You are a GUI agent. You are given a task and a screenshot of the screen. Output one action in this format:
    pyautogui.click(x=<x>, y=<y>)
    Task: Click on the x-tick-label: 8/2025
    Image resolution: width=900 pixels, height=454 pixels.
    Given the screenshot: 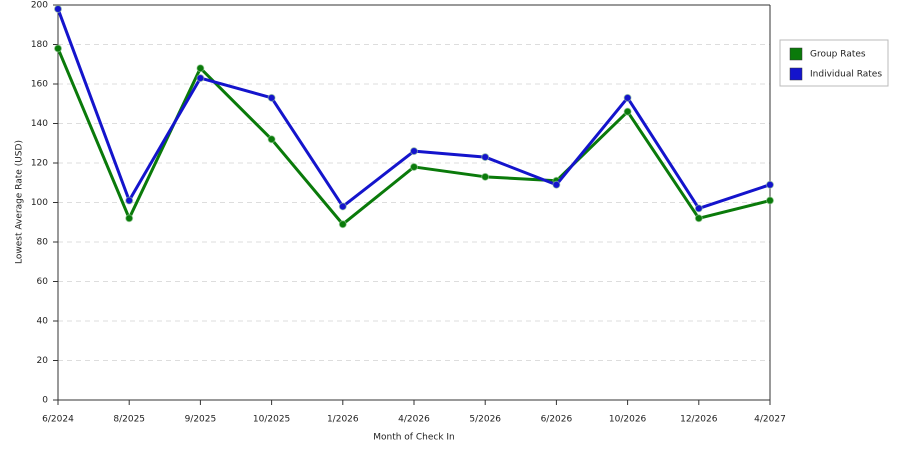 What is the action you would take?
    pyautogui.click(x=129, y=420)
    